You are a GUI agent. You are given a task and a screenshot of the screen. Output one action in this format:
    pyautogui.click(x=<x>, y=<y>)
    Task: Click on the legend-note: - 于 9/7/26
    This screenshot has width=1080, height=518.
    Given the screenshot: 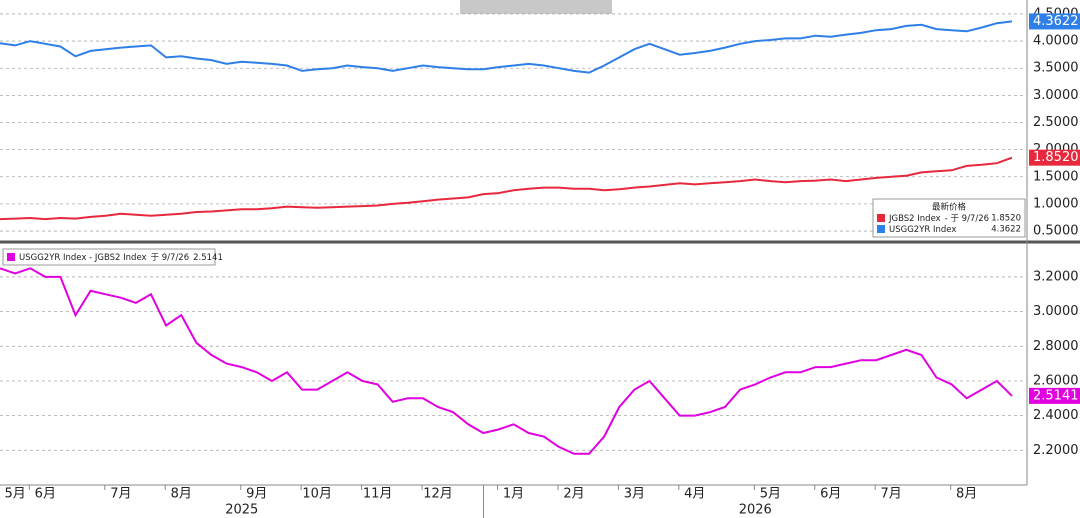 What is the action you would take?
    pyautogui.click(x=967, y=219)
    